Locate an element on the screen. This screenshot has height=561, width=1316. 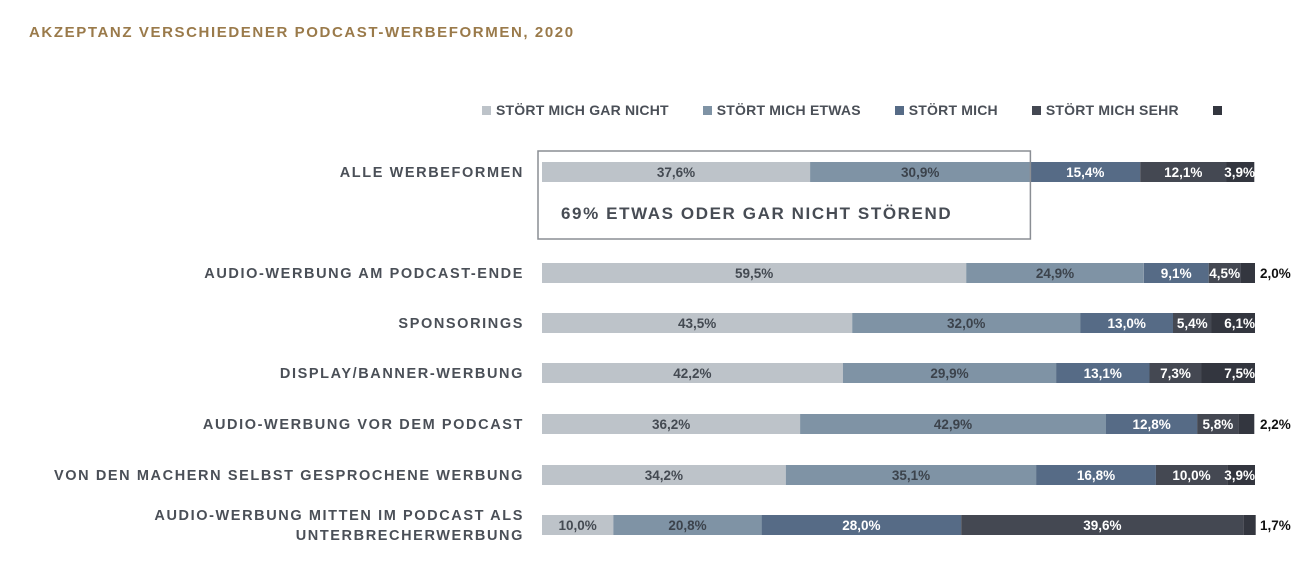
bar-value-label: 15,4% is located at coordinates (1085, 172).